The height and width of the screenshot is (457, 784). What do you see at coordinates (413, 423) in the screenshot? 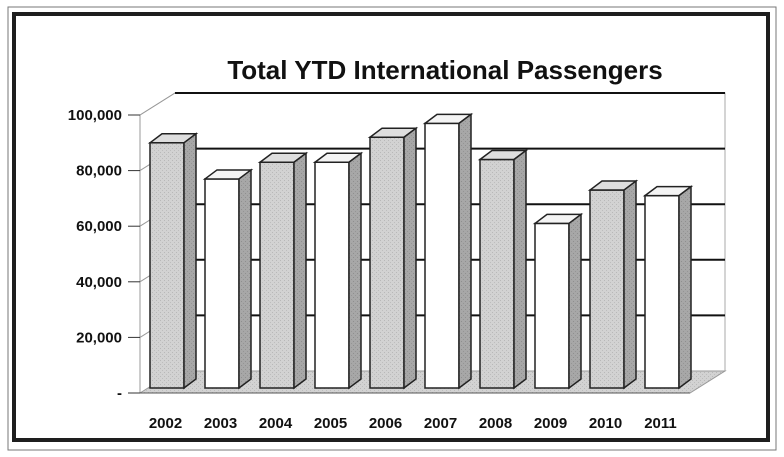
I see `x-axis: 2002 2003 2004 2005 2006 2007 2008 2009 2010 2011` at bounding box center [413, 423].